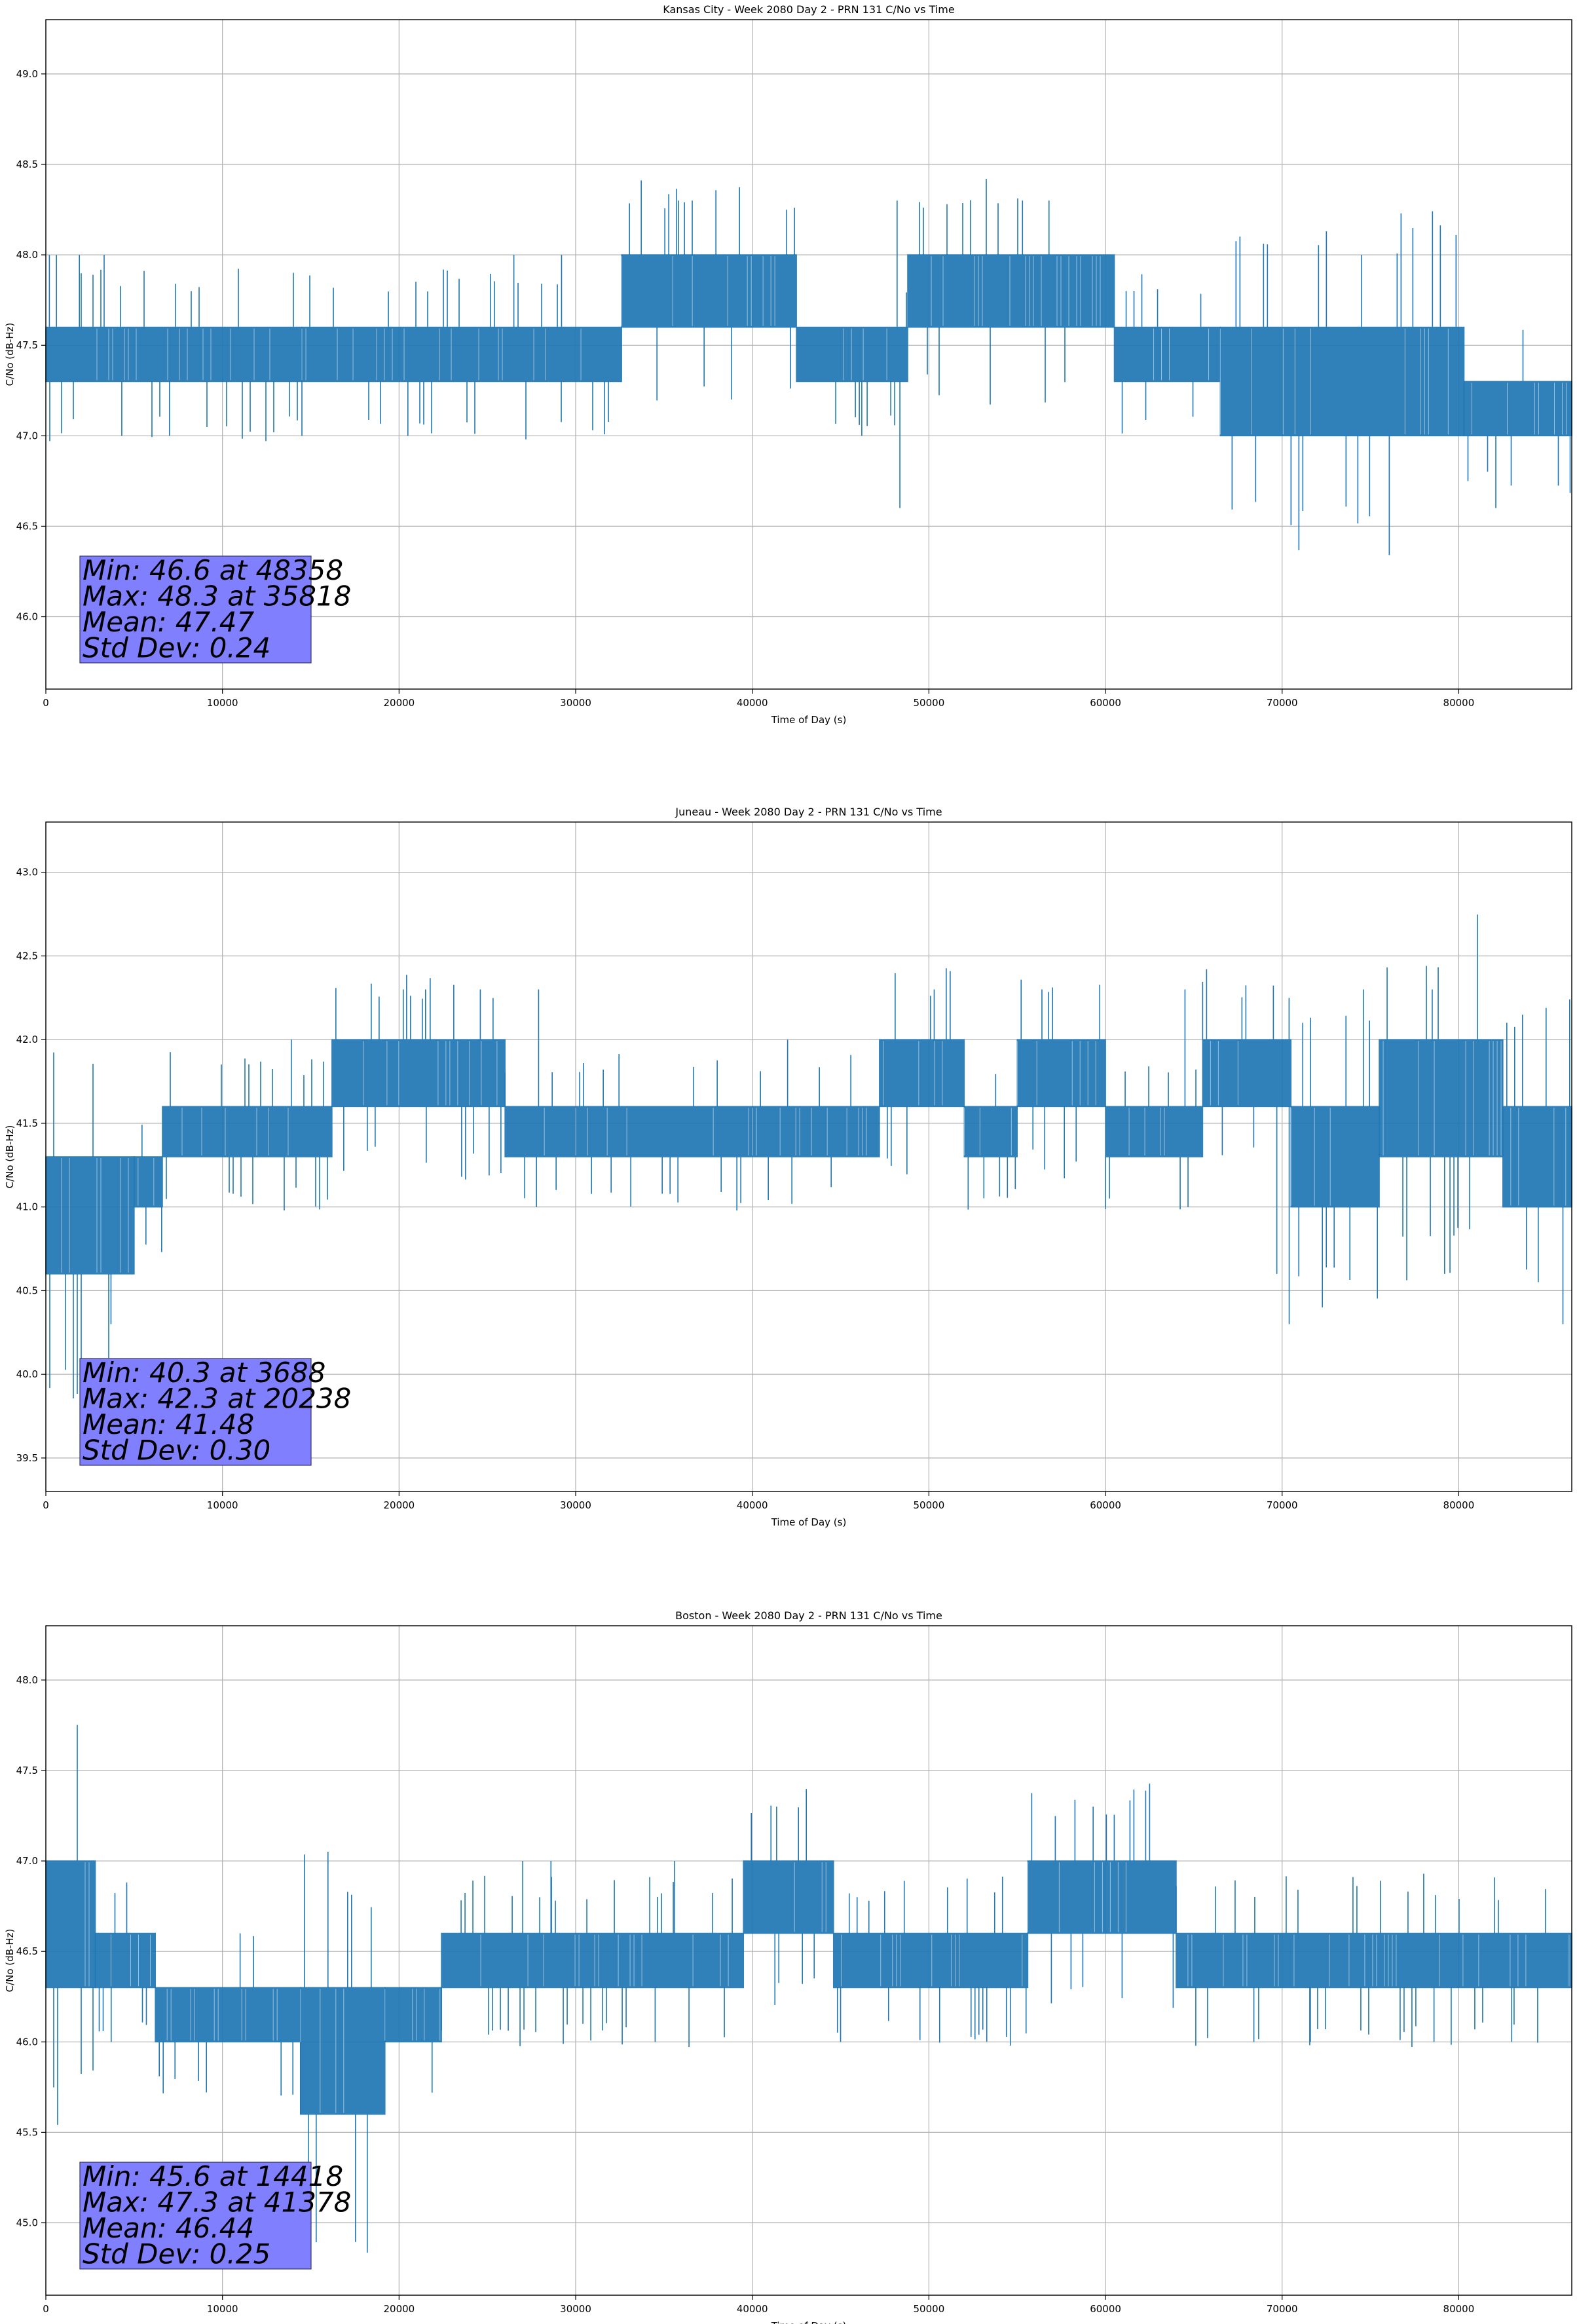 The image size is (1577, 2324). Describe the element at coordinates (176, 1450) in the screenshot. I see `stats-line: Std Dev: 0.30` at that location.